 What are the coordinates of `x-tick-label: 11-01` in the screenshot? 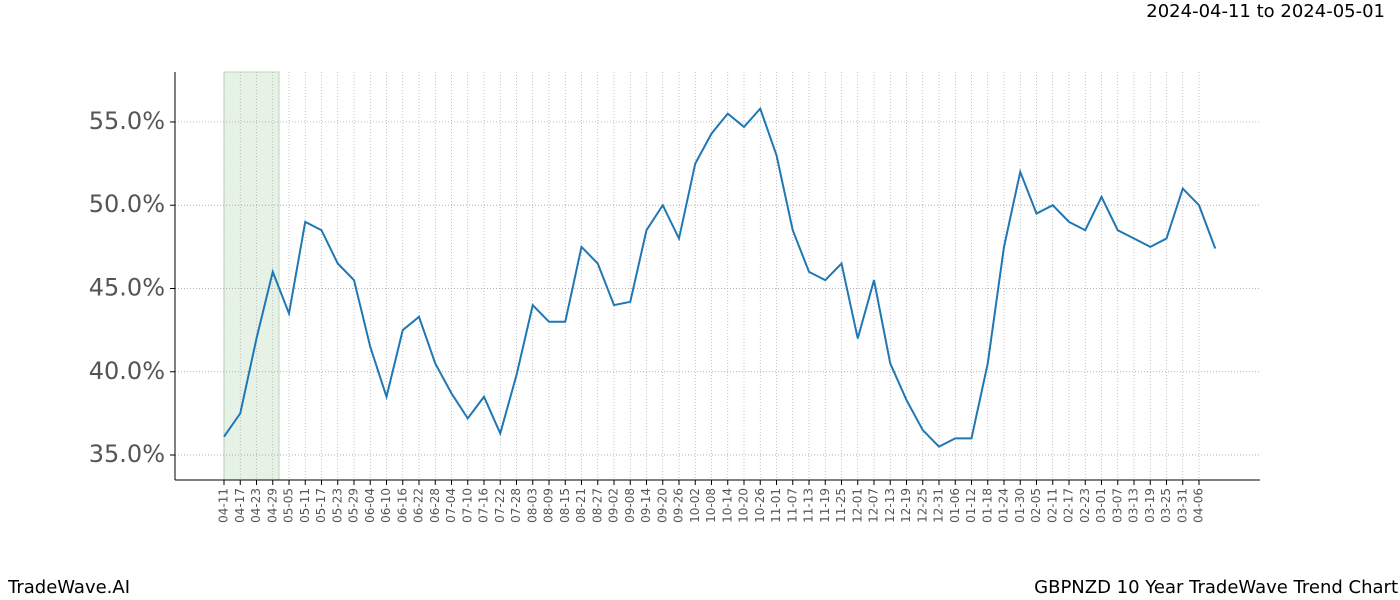 It's located at (776, 505).